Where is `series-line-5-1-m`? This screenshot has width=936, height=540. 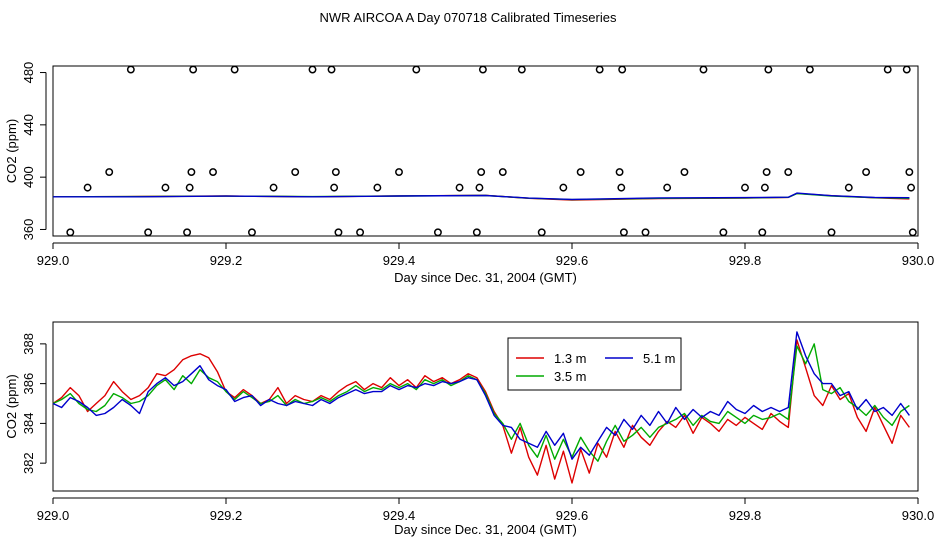
series-line-5-1-m is located at coordinates (481, 196).